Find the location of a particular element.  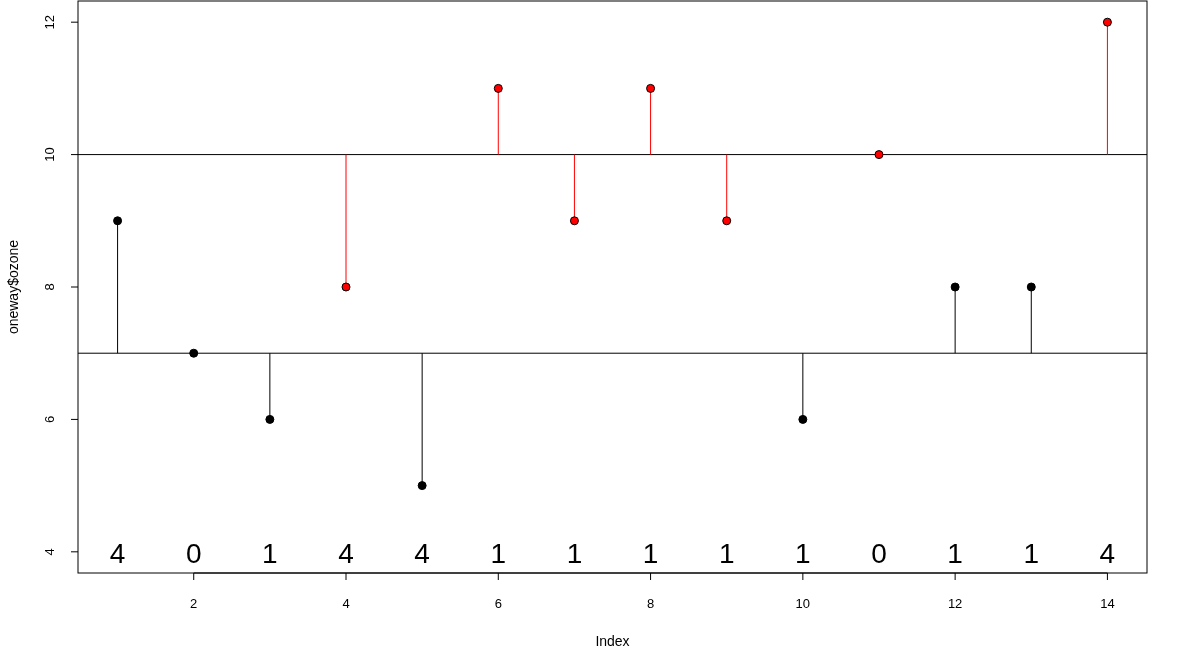

x-tick-label: 14 is located at coordinates (1107, 603).